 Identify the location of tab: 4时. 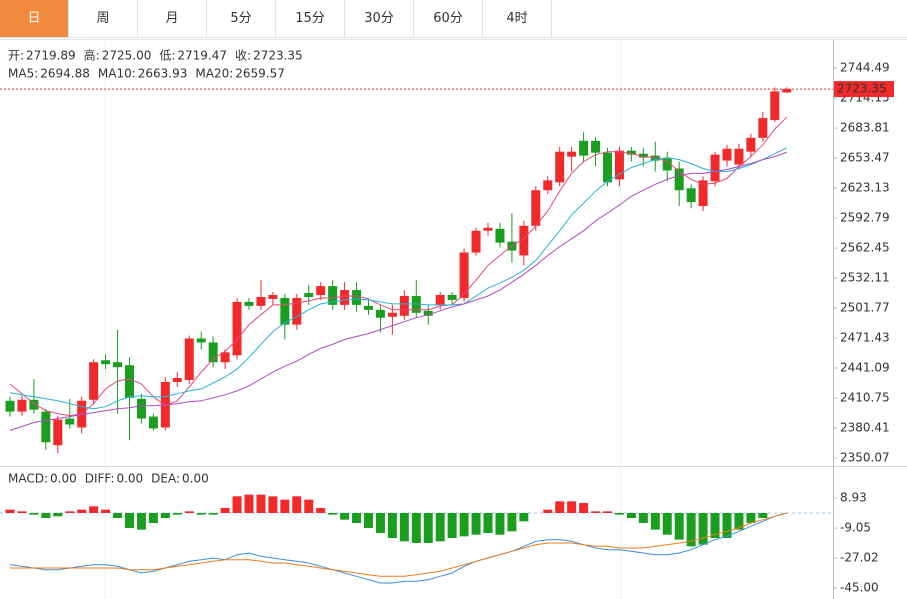
(517, 18).